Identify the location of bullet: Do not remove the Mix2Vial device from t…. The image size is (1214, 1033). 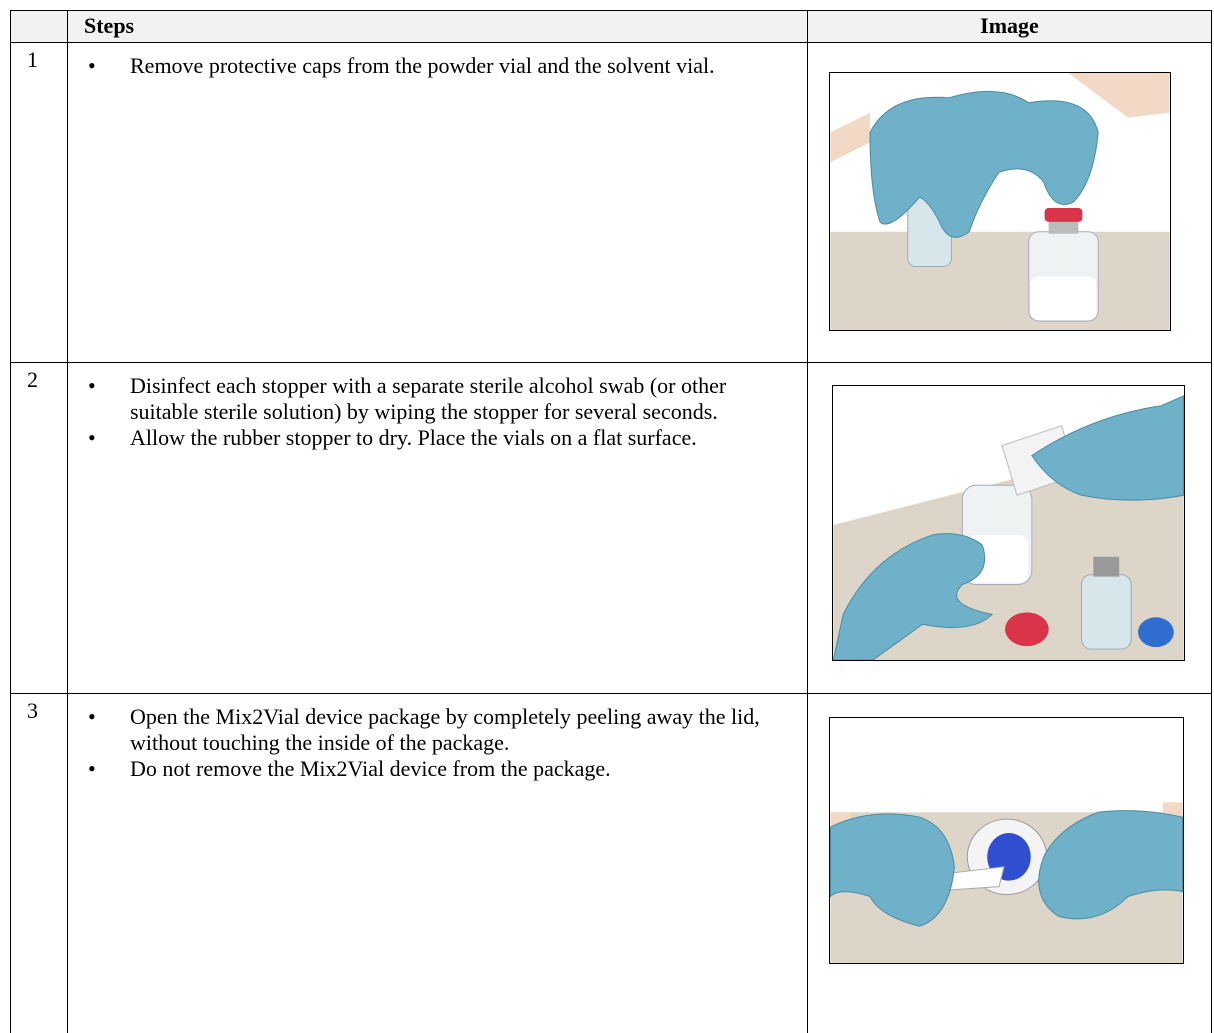
(426, 769).